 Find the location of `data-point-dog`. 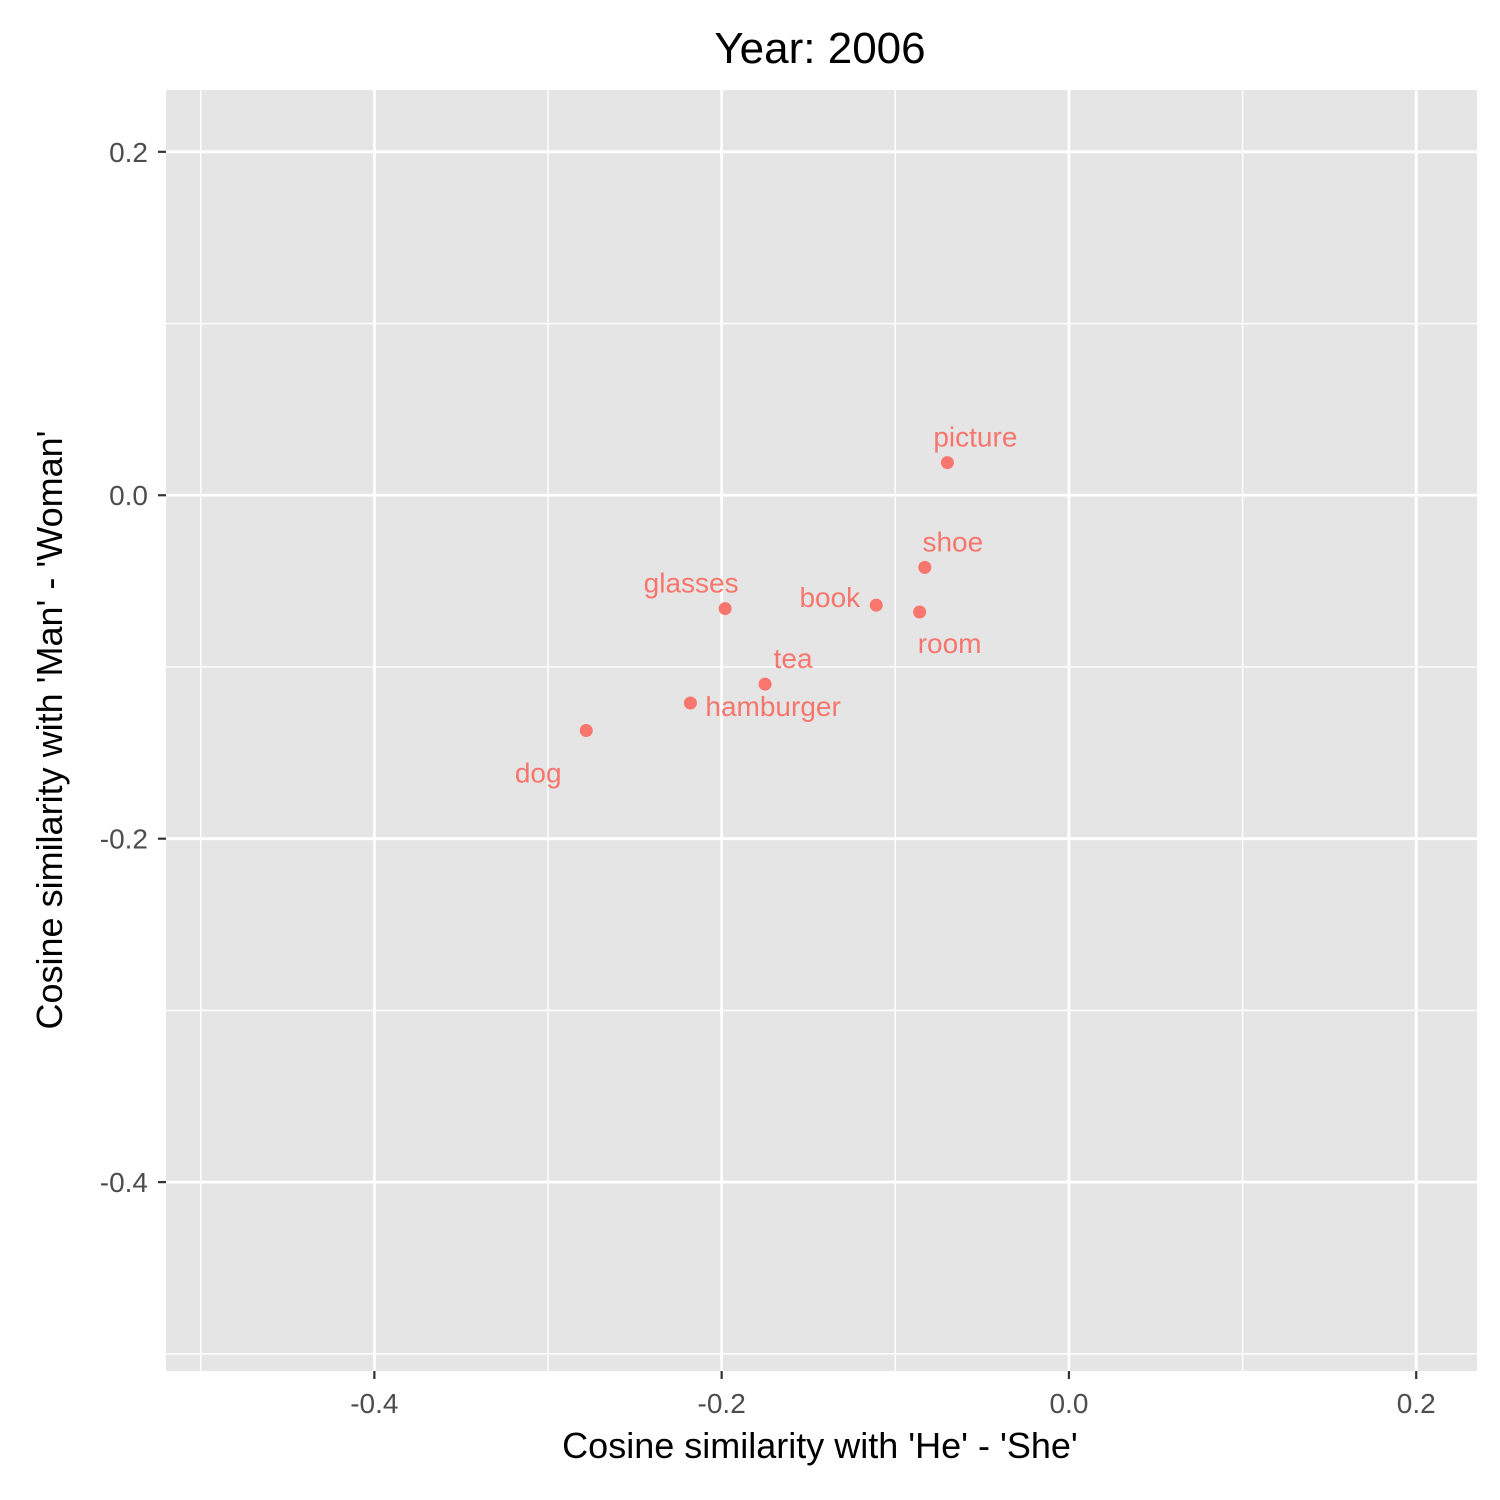

data-point-dog is located at coordinates (586, 730).